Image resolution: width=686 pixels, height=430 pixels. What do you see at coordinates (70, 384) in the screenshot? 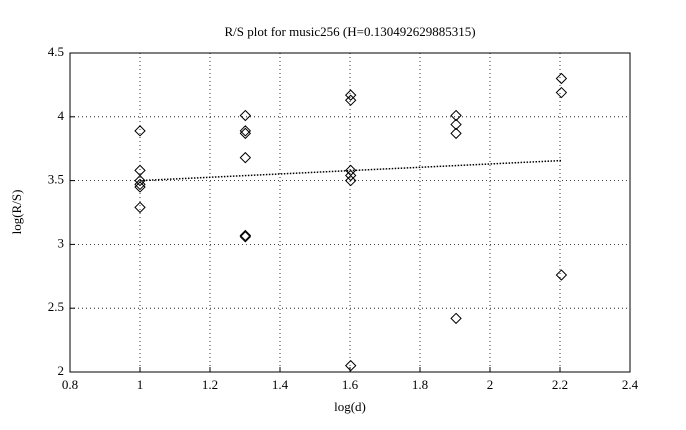
I see `x-tick-label: 0.8` at bounding box center [70, 384].